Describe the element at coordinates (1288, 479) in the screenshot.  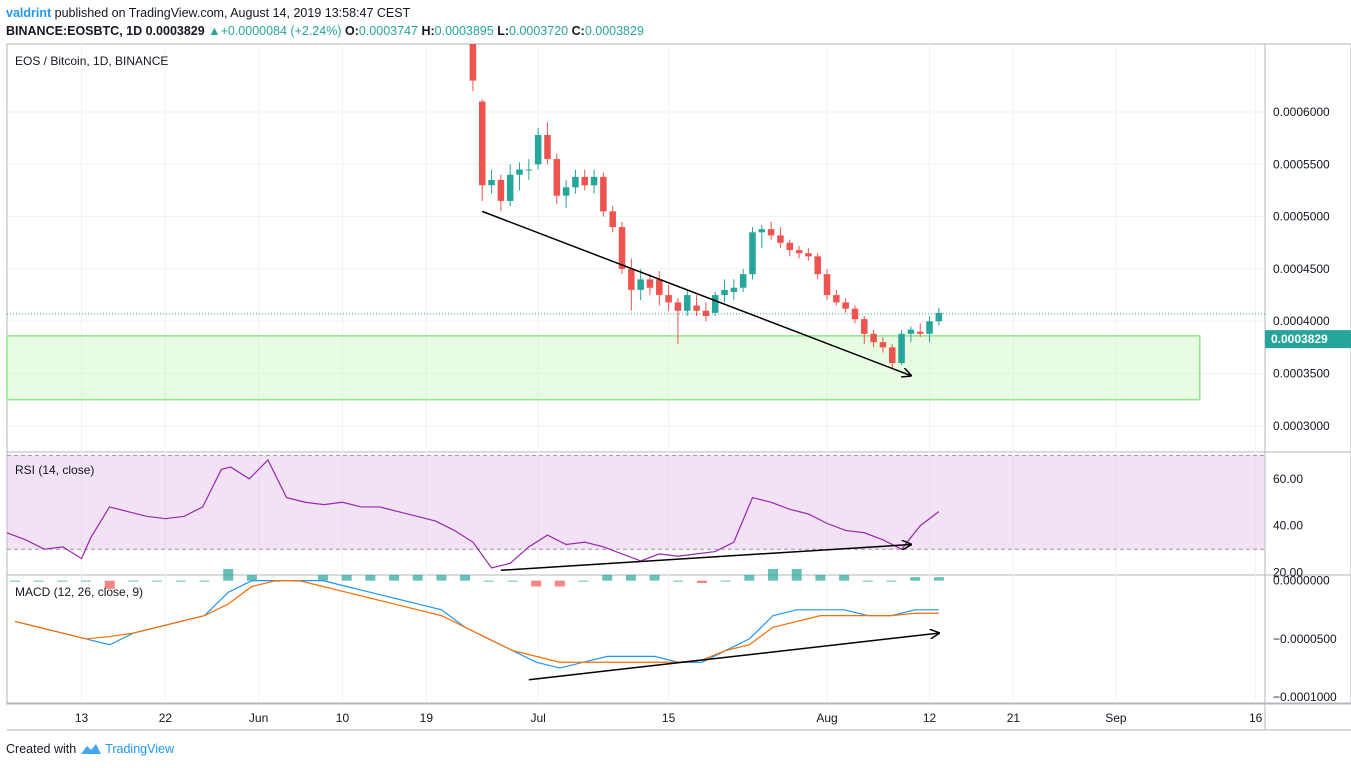
I see `rsi-tick-label: 60.00` at that location.